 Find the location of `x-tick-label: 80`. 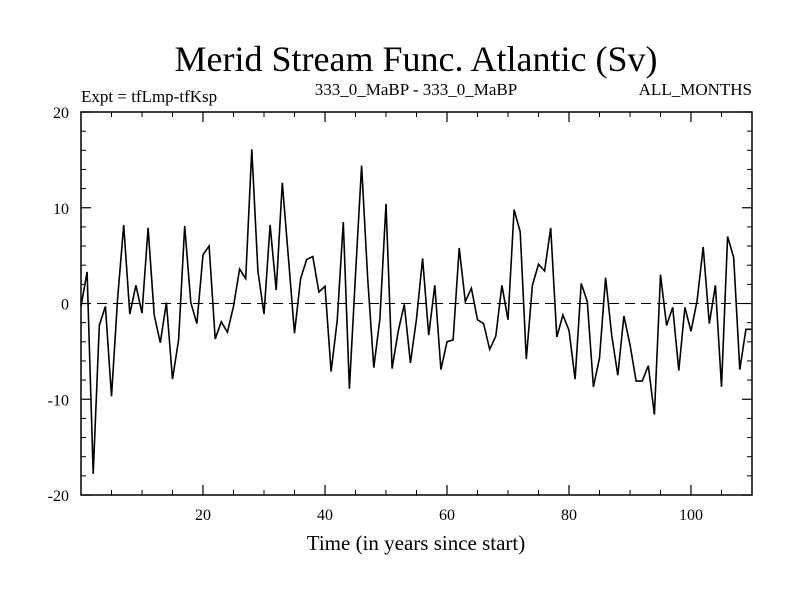

x-tick-label: 80 is located at coordinates (569, 515).